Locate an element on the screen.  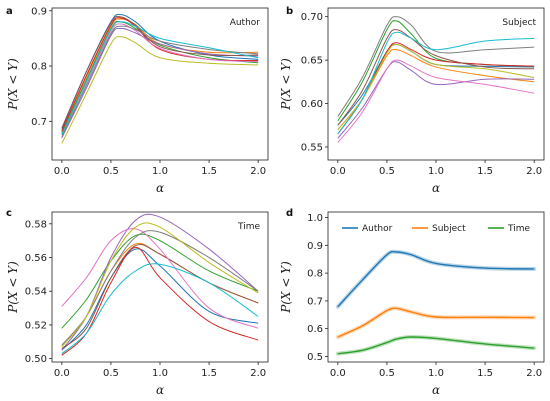
x-axis-label-a: α is located at coordinates (160, 188).